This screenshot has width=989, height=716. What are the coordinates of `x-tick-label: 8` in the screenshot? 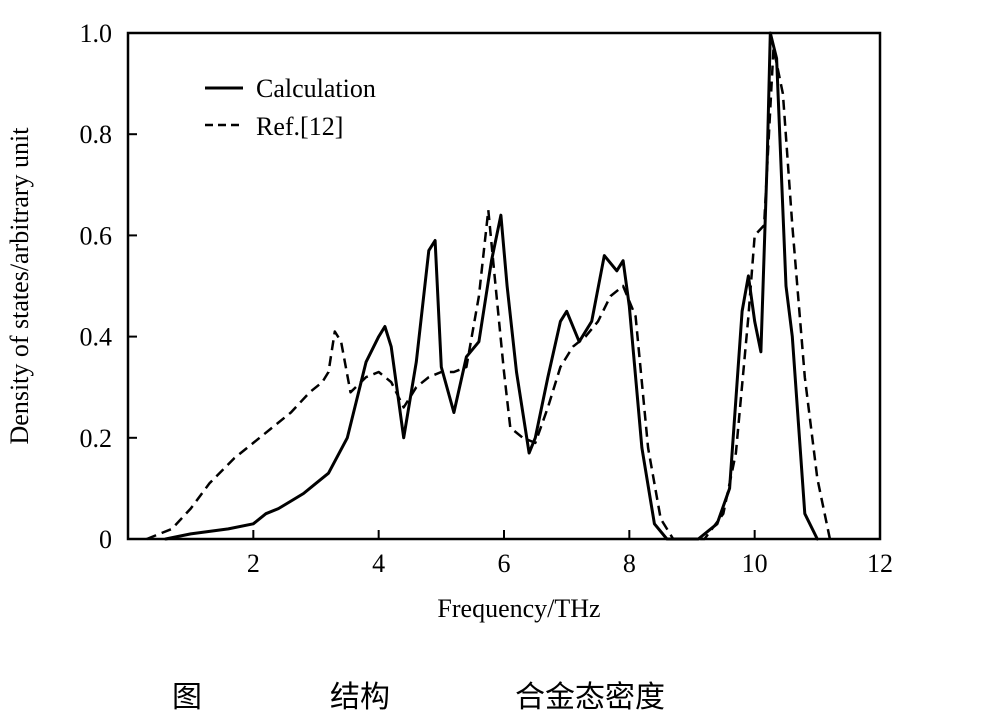 It's located at (629, 563).